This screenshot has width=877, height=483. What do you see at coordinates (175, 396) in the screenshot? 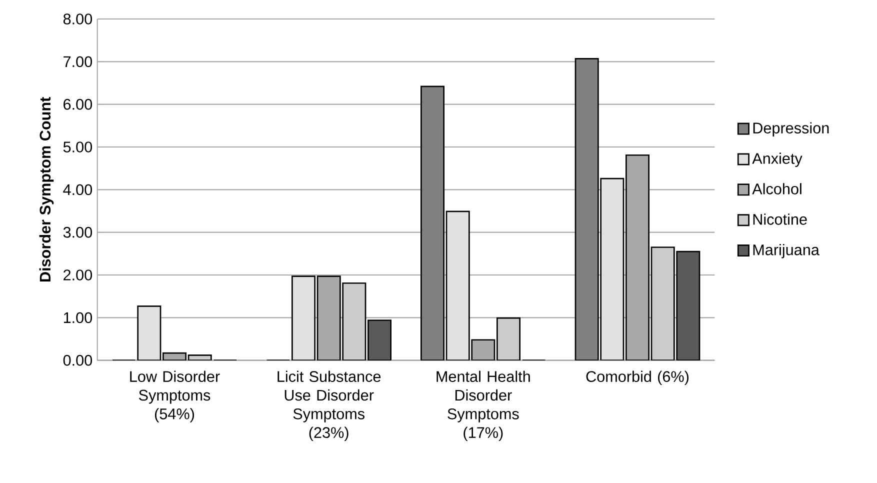
I see `x-tick-label: Low Disorder Symptoms (54%)` at bounding box center [175, 396].